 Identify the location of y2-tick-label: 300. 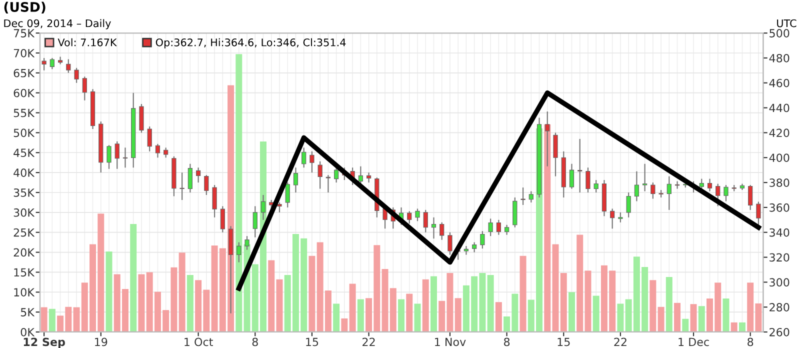
(780, 282).